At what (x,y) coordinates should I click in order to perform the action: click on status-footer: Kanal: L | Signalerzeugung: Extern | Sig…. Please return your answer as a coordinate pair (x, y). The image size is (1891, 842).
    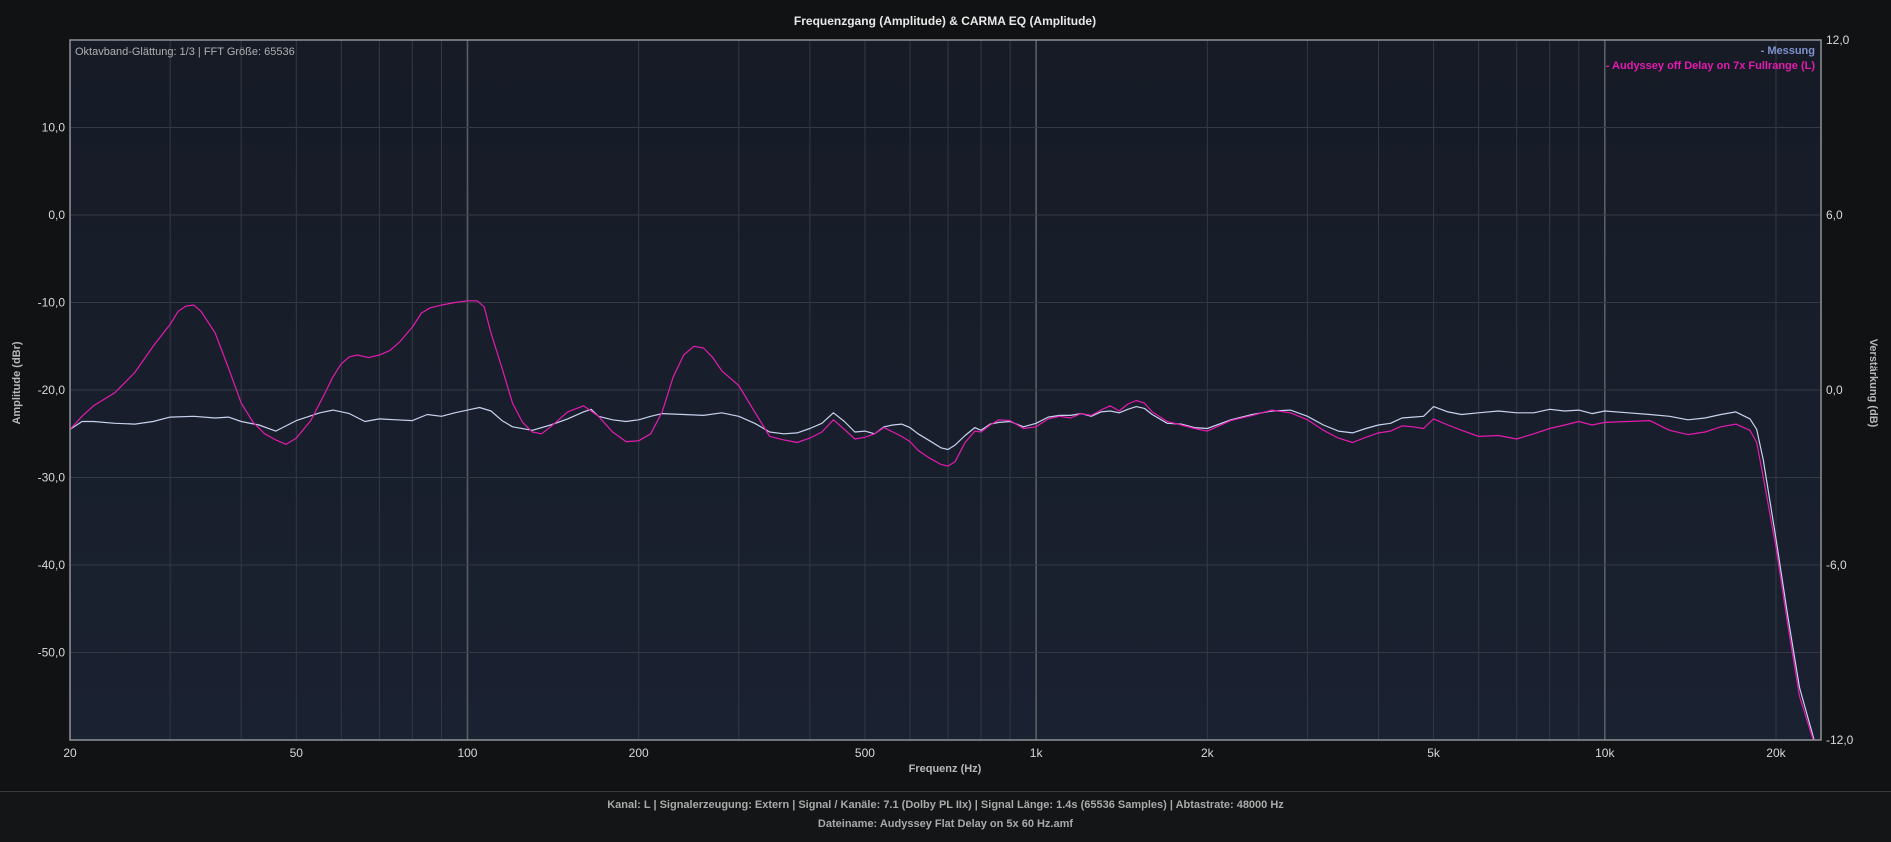
    Looking at the image, I should click on (945, 816).